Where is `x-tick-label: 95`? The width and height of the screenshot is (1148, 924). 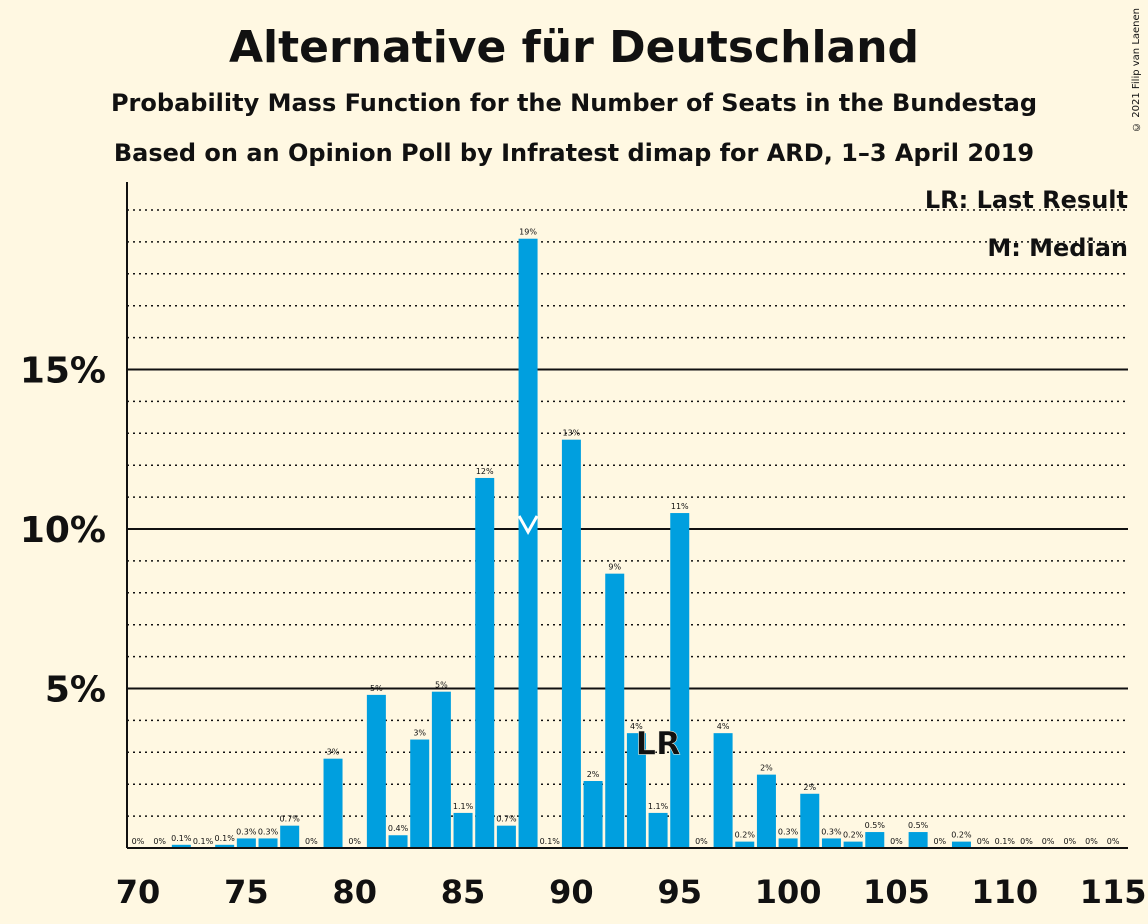 x-tick-label: 95 is located at coordinates (679, 892).